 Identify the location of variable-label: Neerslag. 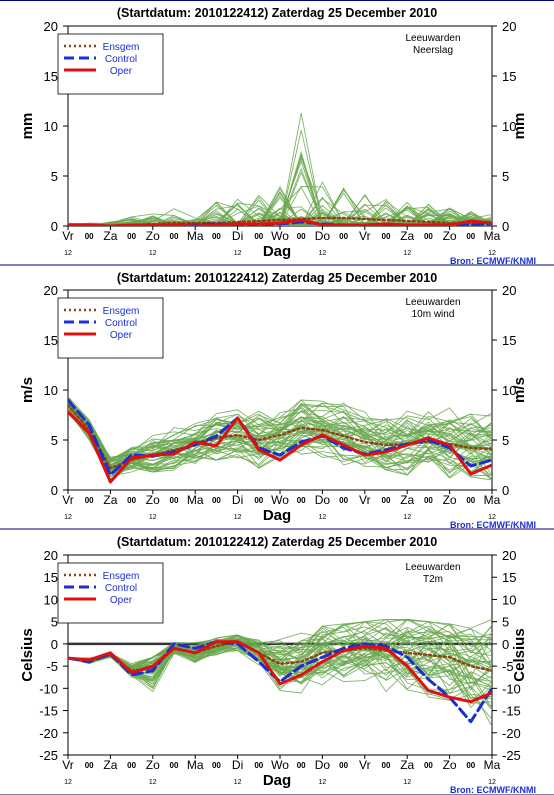
(433, 50).